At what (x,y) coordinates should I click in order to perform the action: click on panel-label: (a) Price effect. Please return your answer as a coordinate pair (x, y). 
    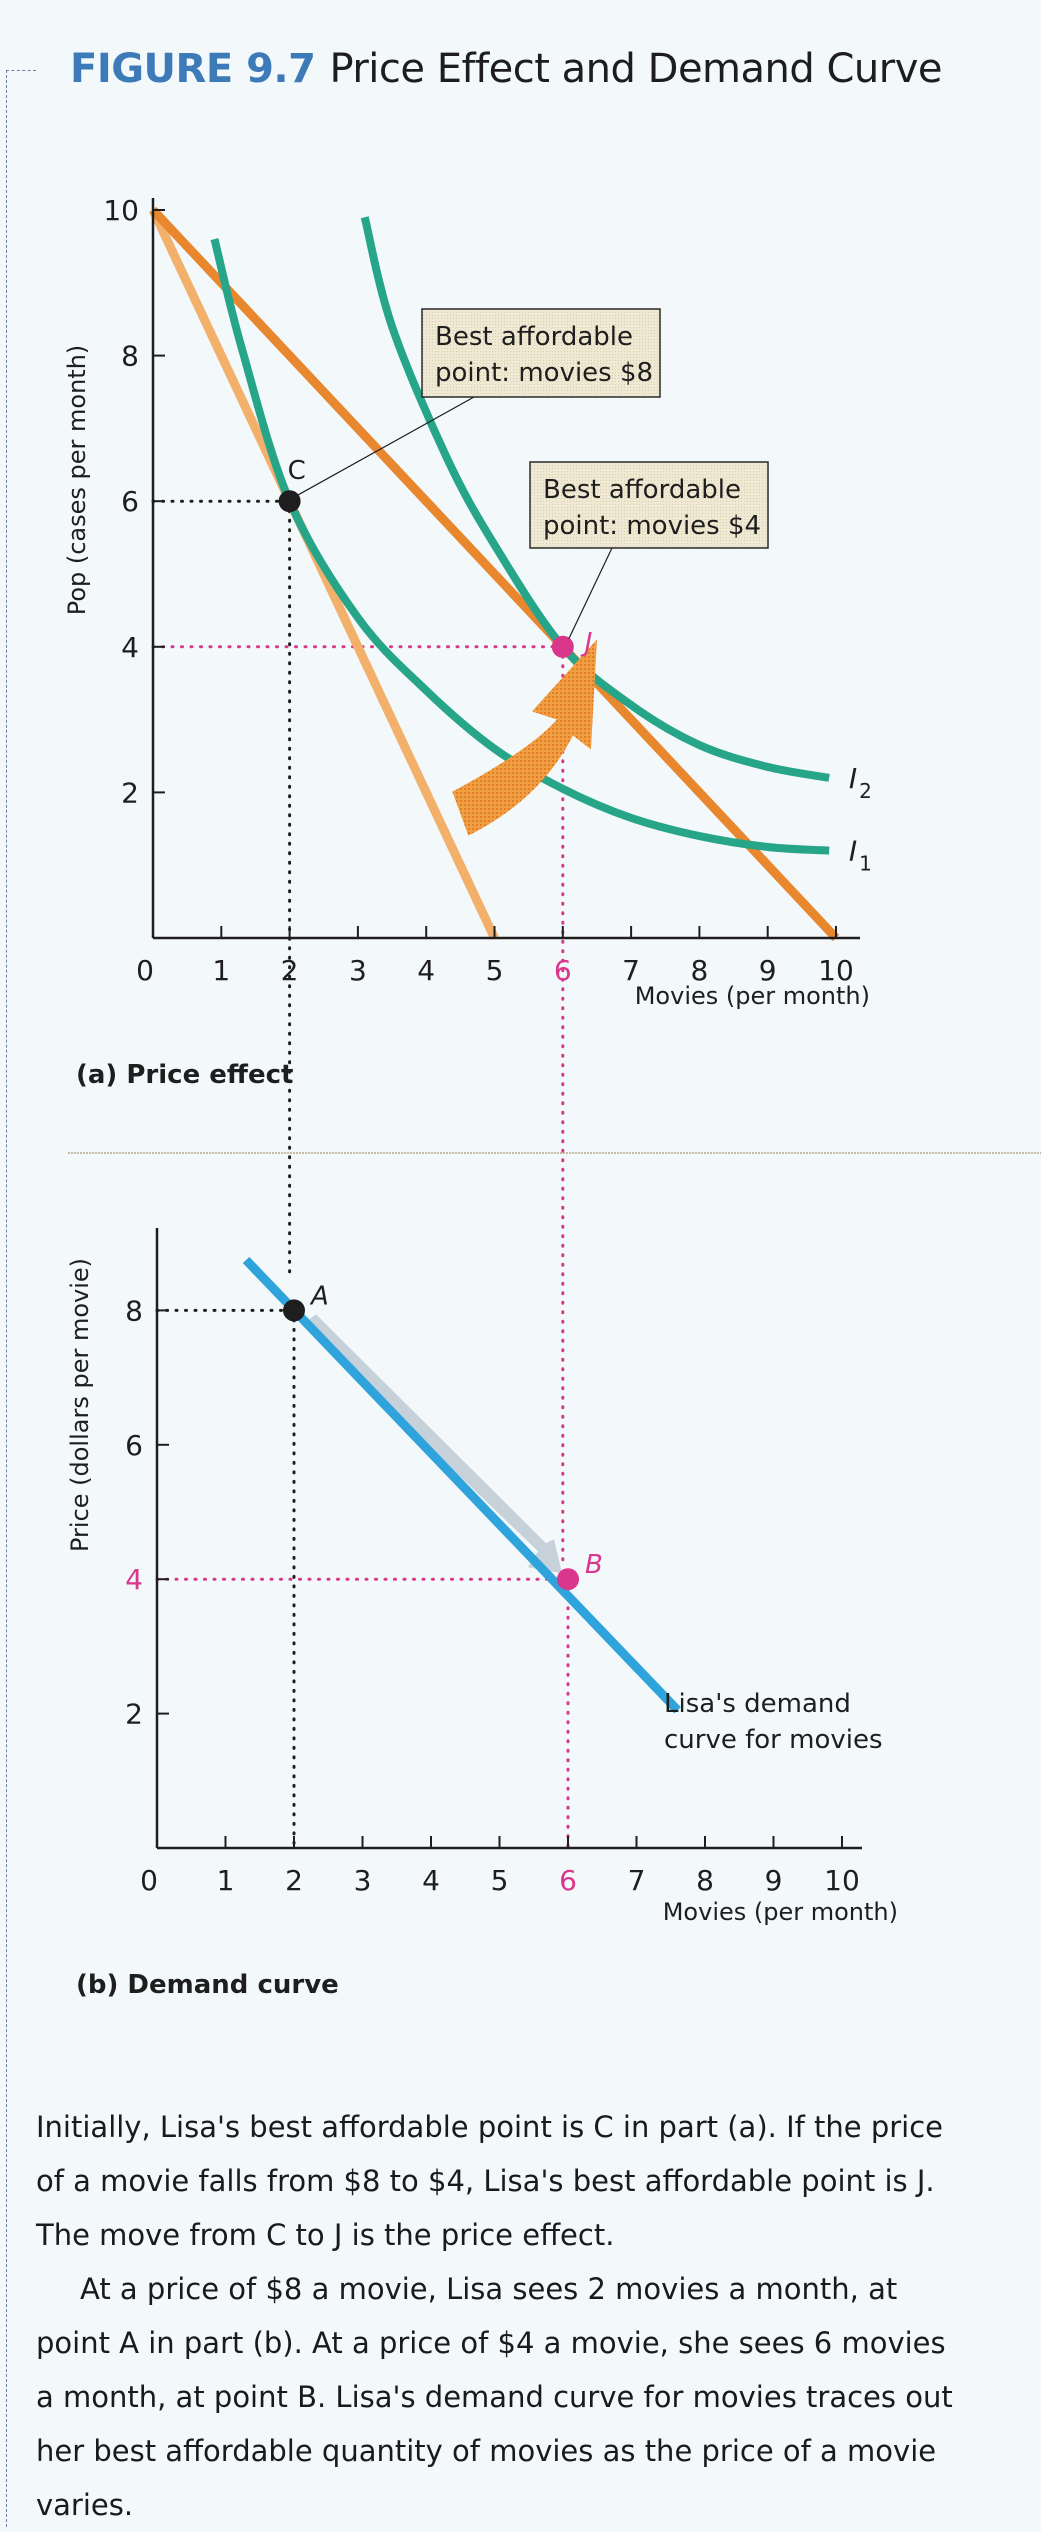
    Looking at the image, I should click on (184, 1075).